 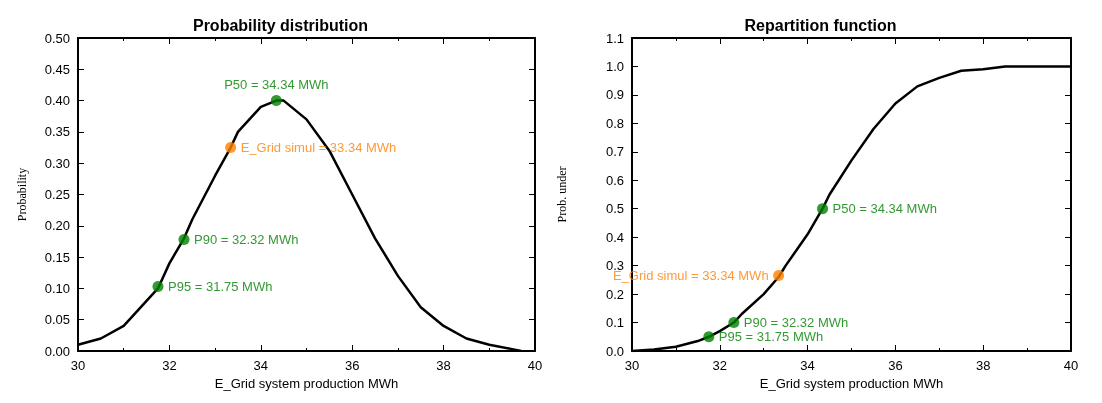 What do you see at coordinates (614, 209) in the screenshot?
I see `y-tick-label: 0.5` at bounding box center [614, 209].